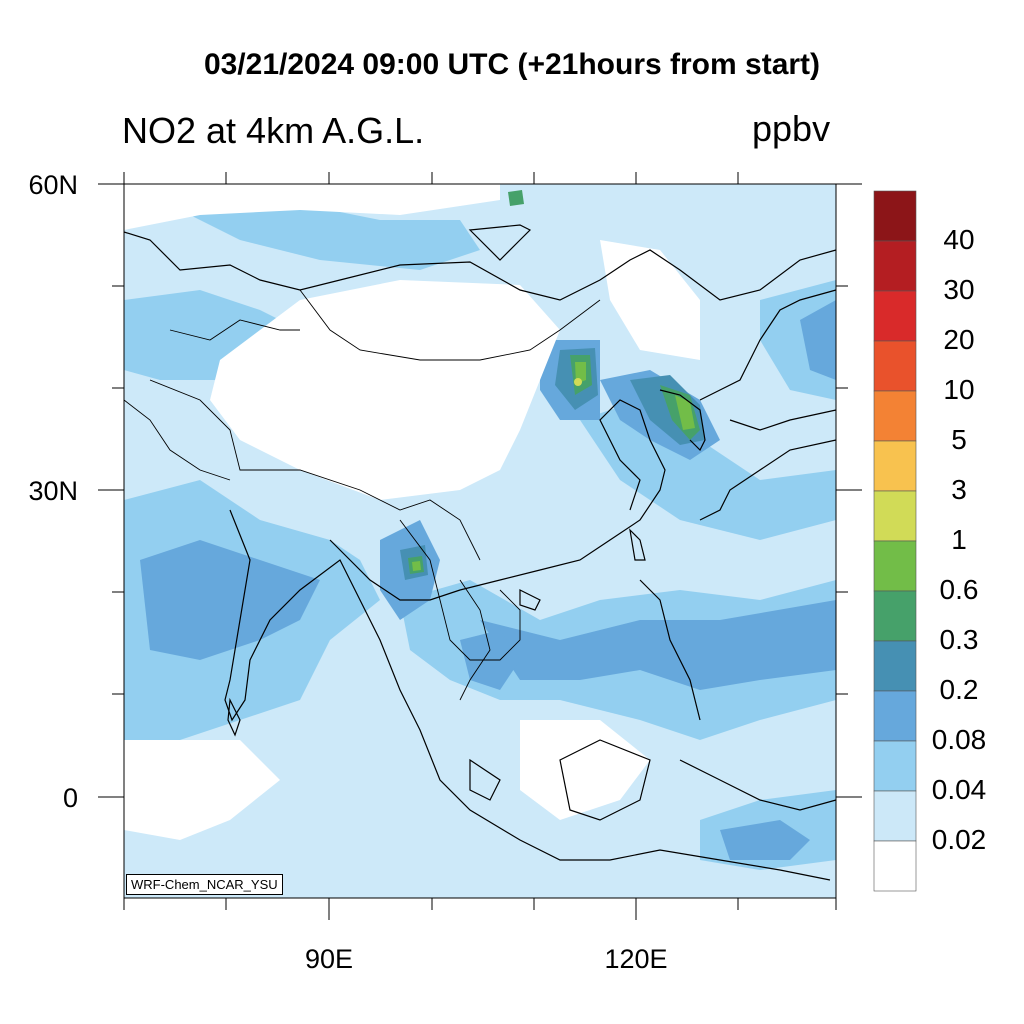 The width and height of the screenshot is (1024, 1024). What do you see at coordinates (329, 959) in the screenshot?
I see `lon-label-90e: 90E` at bounding box center [329, 959].